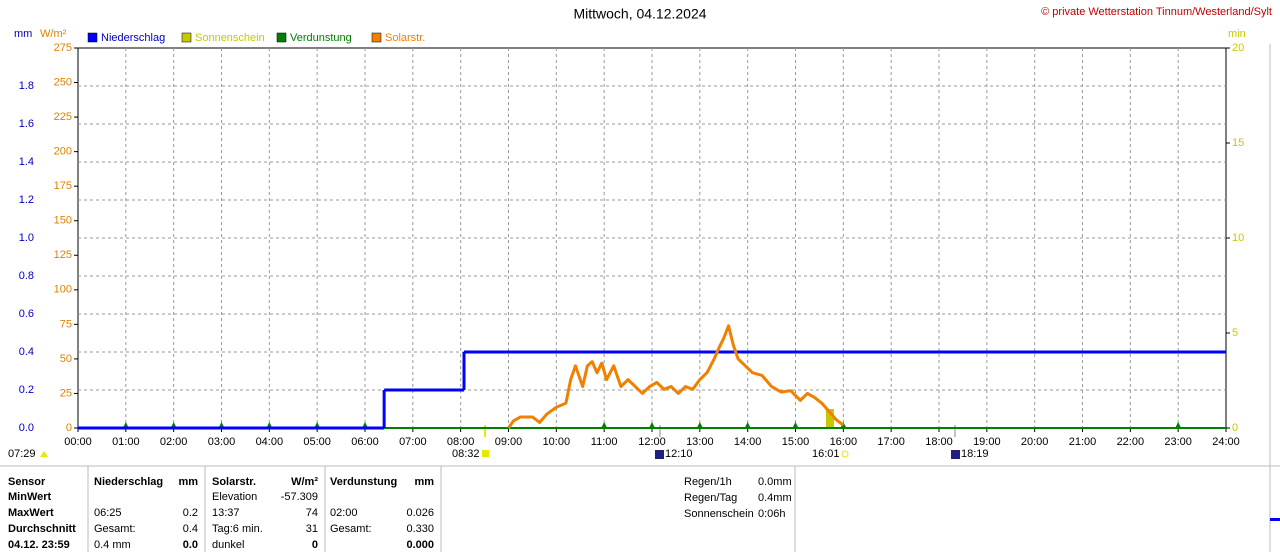  What do you see at coordinates (26, 276) in the screenshot?
I see `y-tick-label: 0.8` at bounding box center [26, 276].